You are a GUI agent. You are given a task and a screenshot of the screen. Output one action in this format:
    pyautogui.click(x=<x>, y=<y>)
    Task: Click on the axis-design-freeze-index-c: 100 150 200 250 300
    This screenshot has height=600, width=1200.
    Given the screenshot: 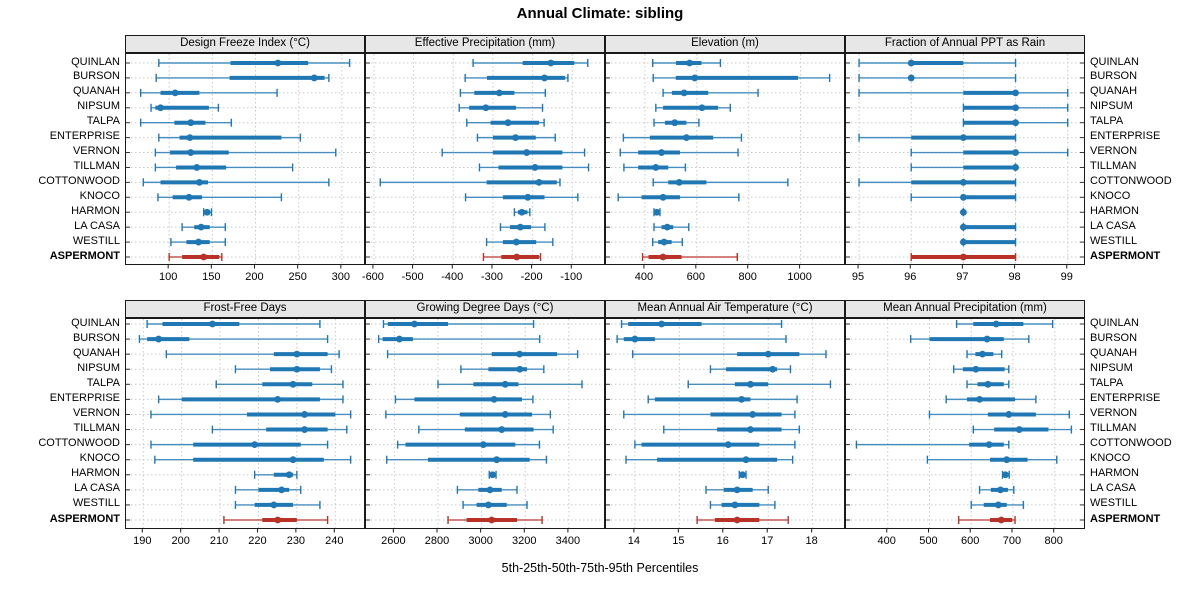 What is the action you would take?
    pyautogui.click(x=245, y=276)
    